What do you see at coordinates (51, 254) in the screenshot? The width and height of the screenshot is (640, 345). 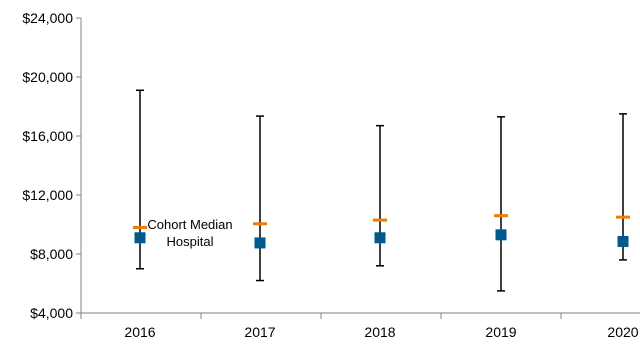 I see `y-tick-label: $8,000` at bounding box center [51, 254].